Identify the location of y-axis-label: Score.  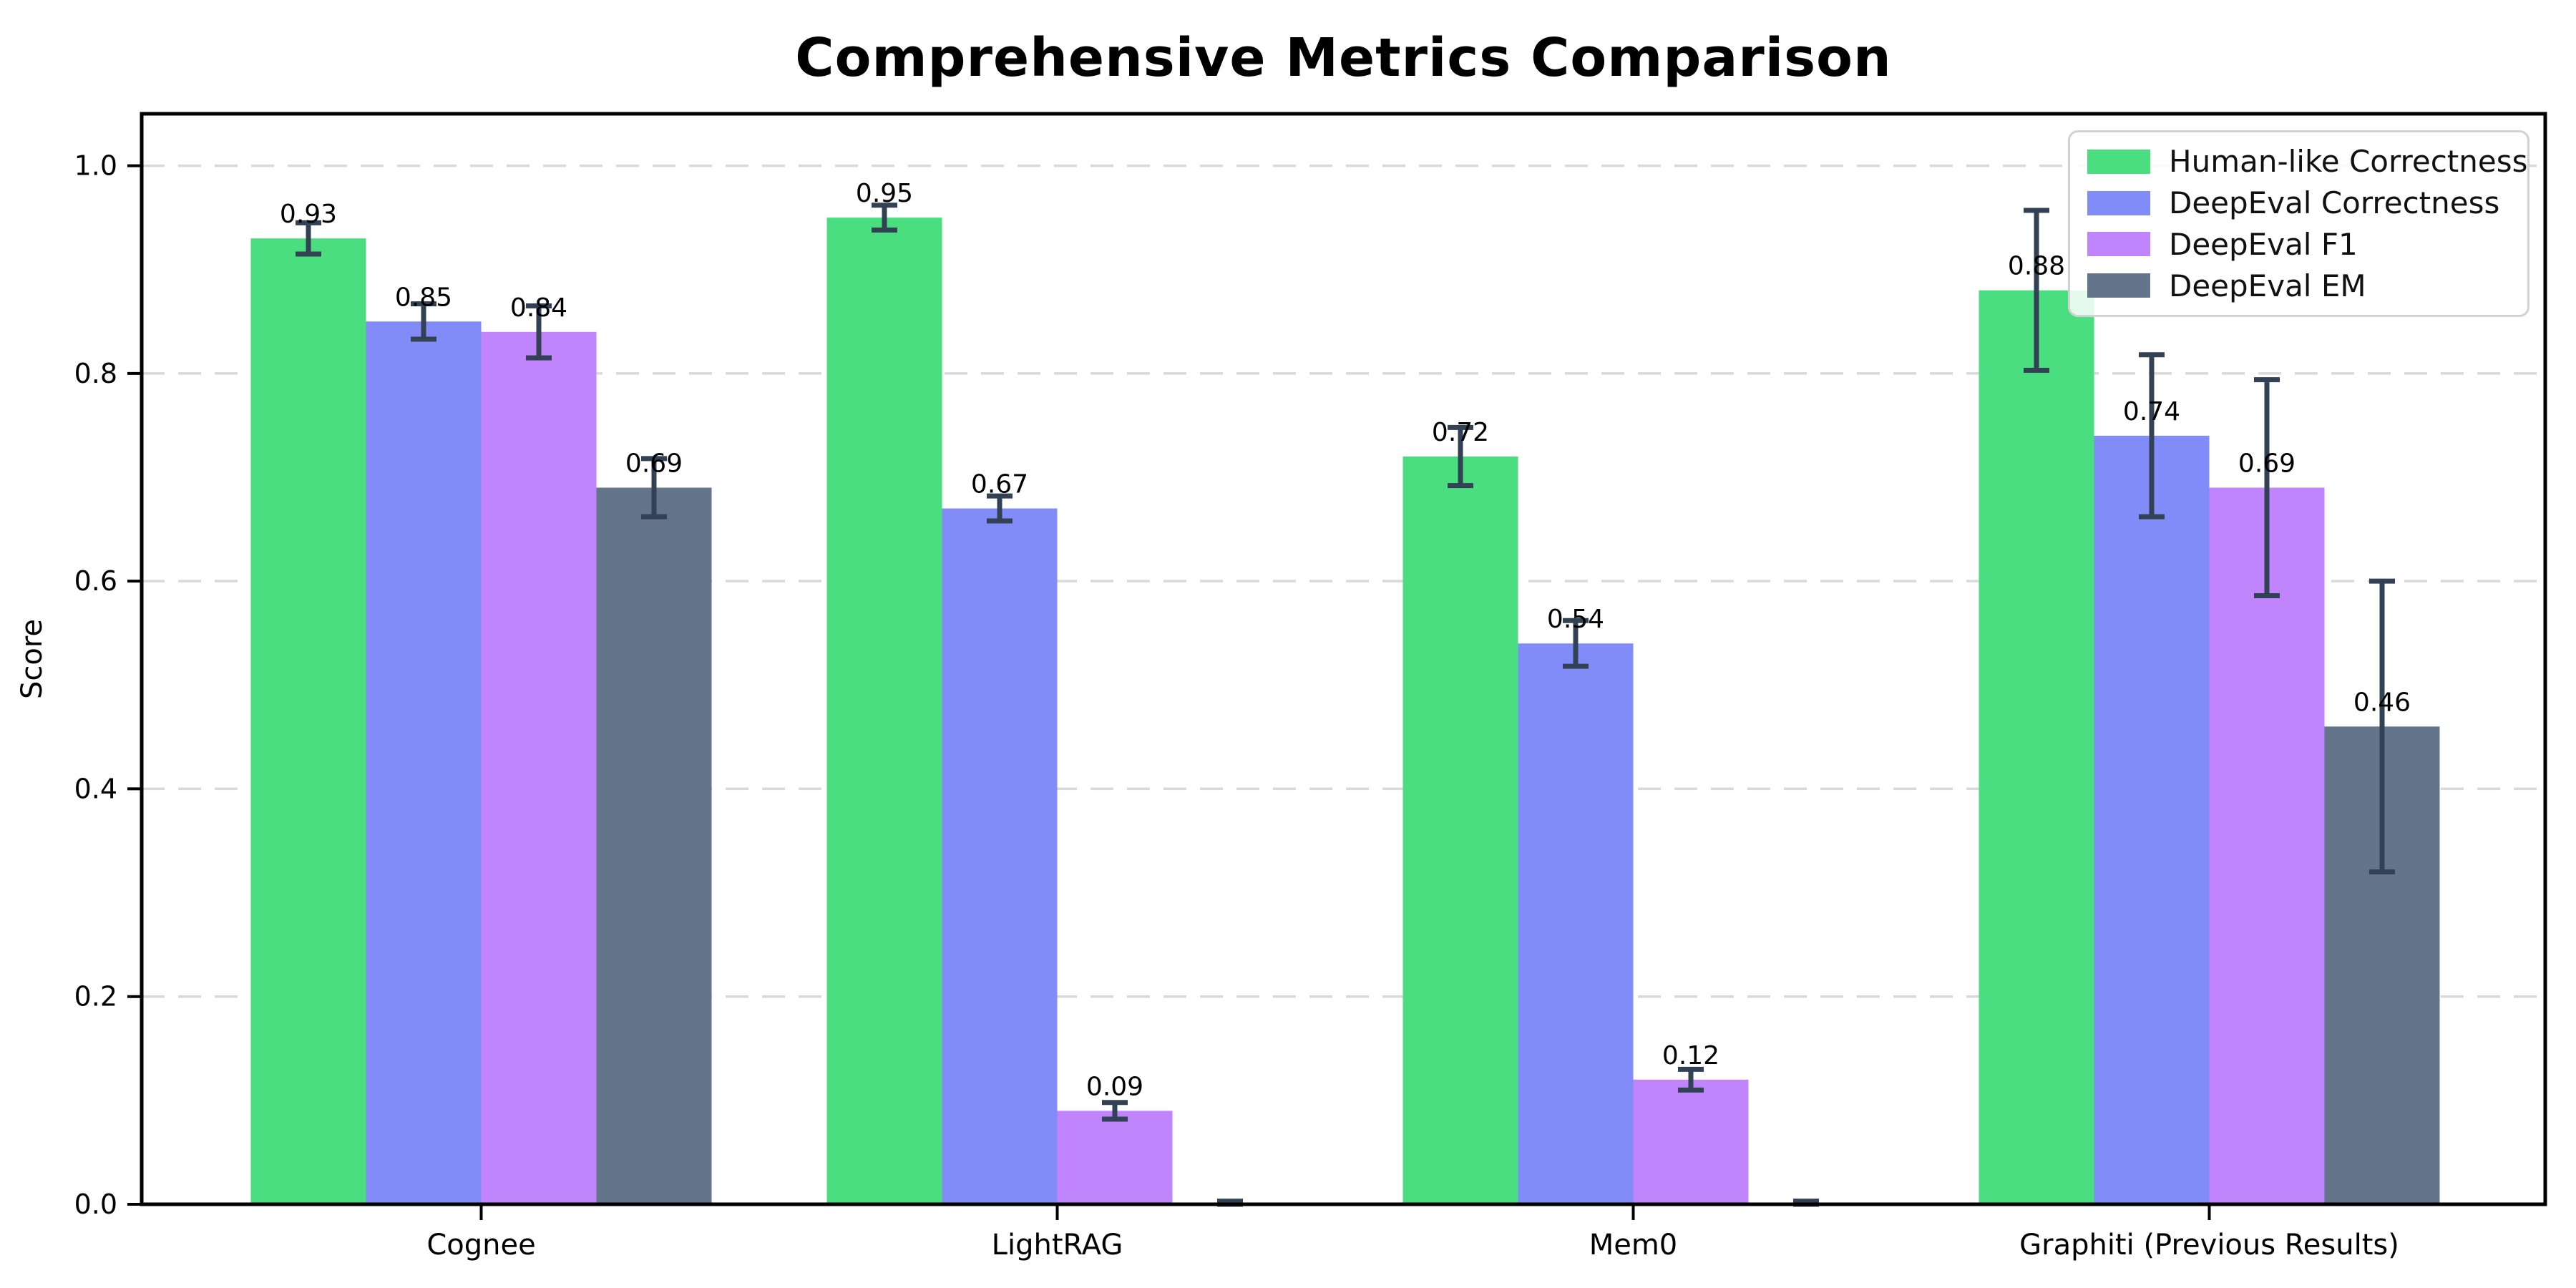
(32, 659).